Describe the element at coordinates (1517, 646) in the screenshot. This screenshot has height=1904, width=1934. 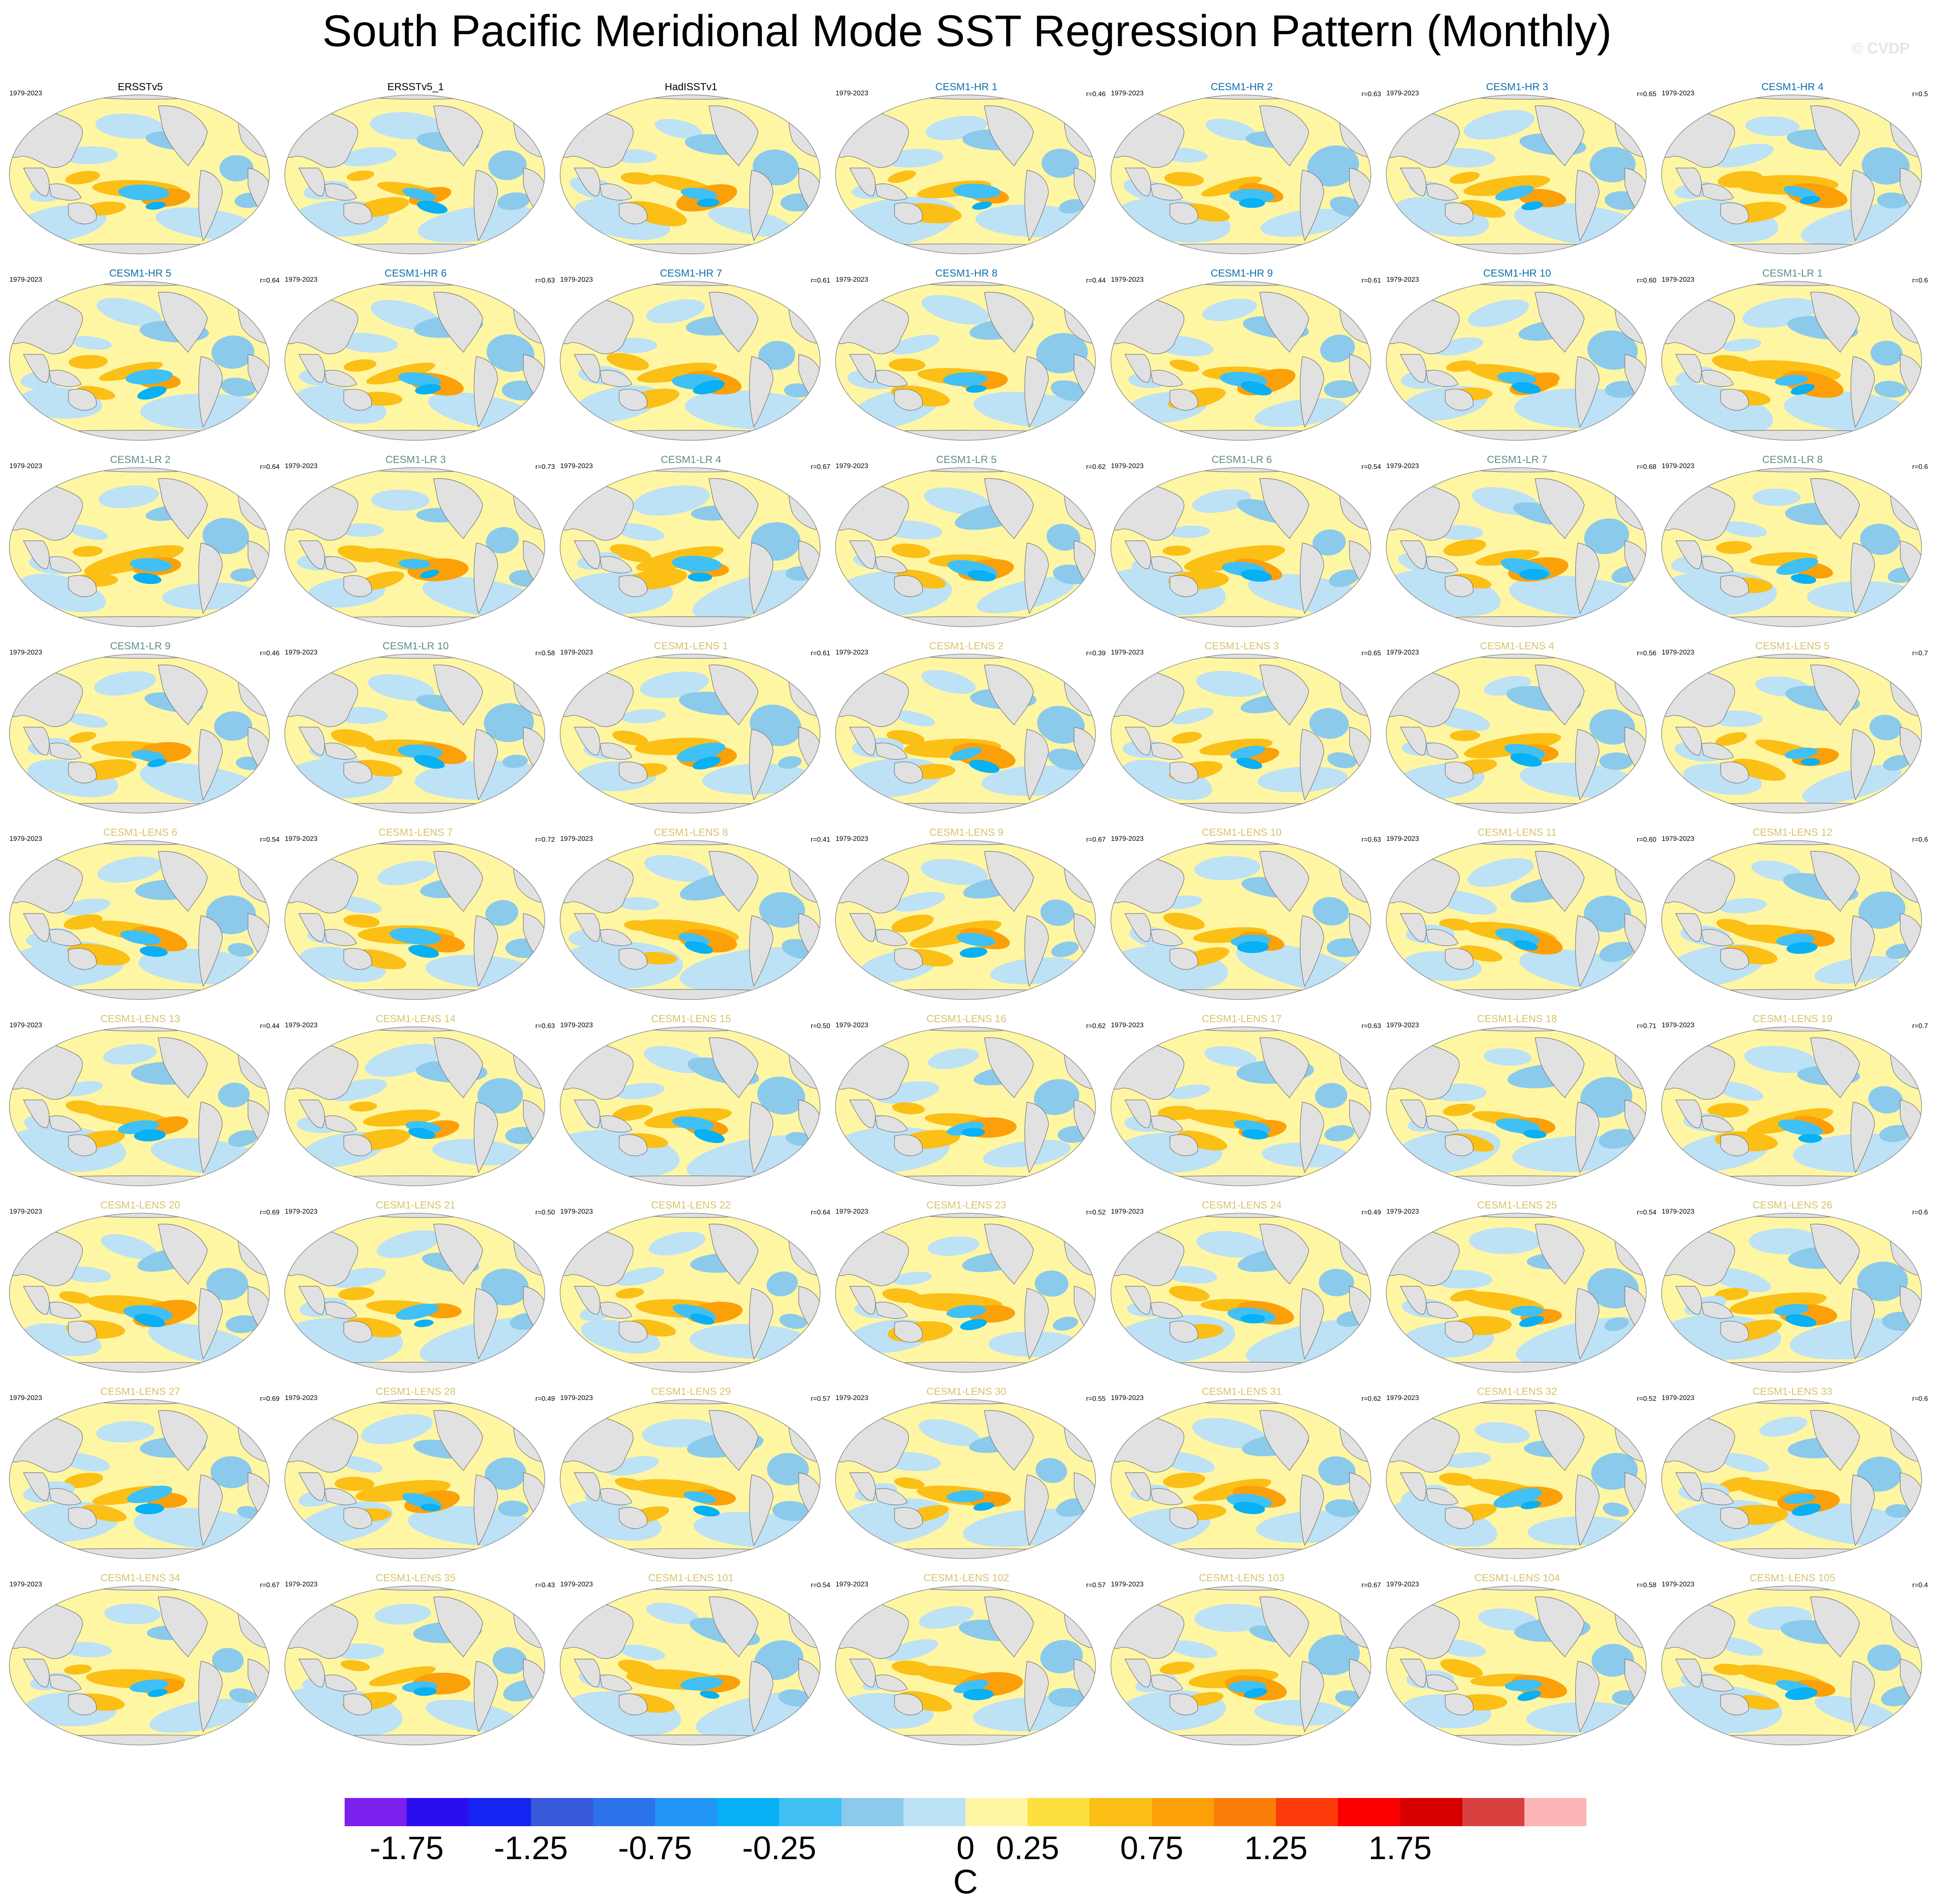
I see `panel-title: CESM1-LENS 4` at that location.